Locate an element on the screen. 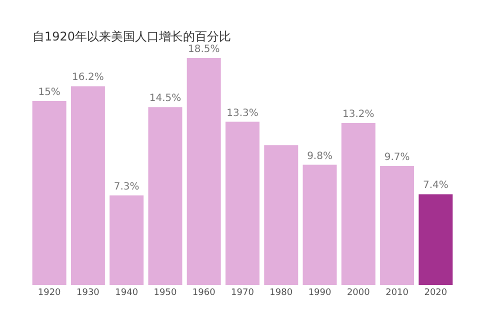  x-tick-label: 1920 is located at coordinates (50, 293).